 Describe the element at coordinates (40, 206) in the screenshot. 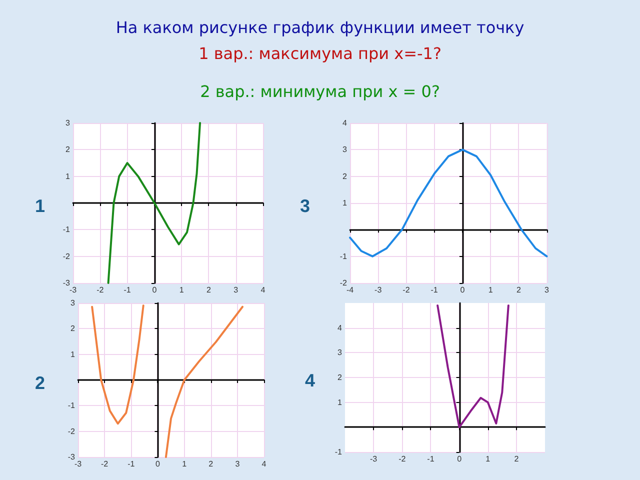

I see `text: 1` at that location.